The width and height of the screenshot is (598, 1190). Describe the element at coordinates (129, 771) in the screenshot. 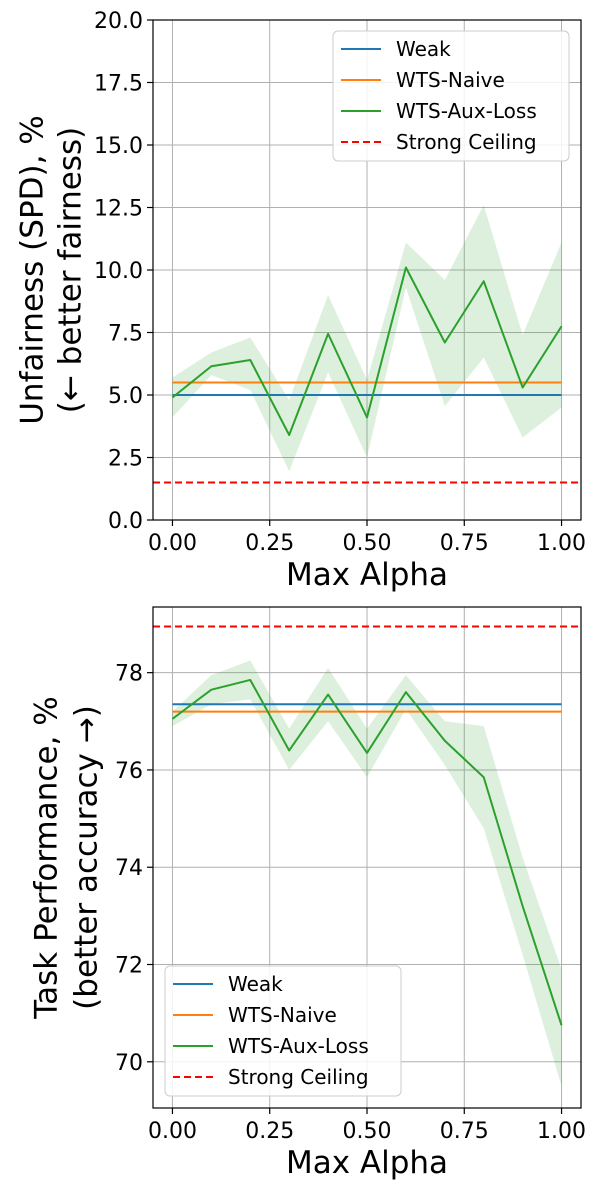

I see `y-tick-label: 76` at that location.